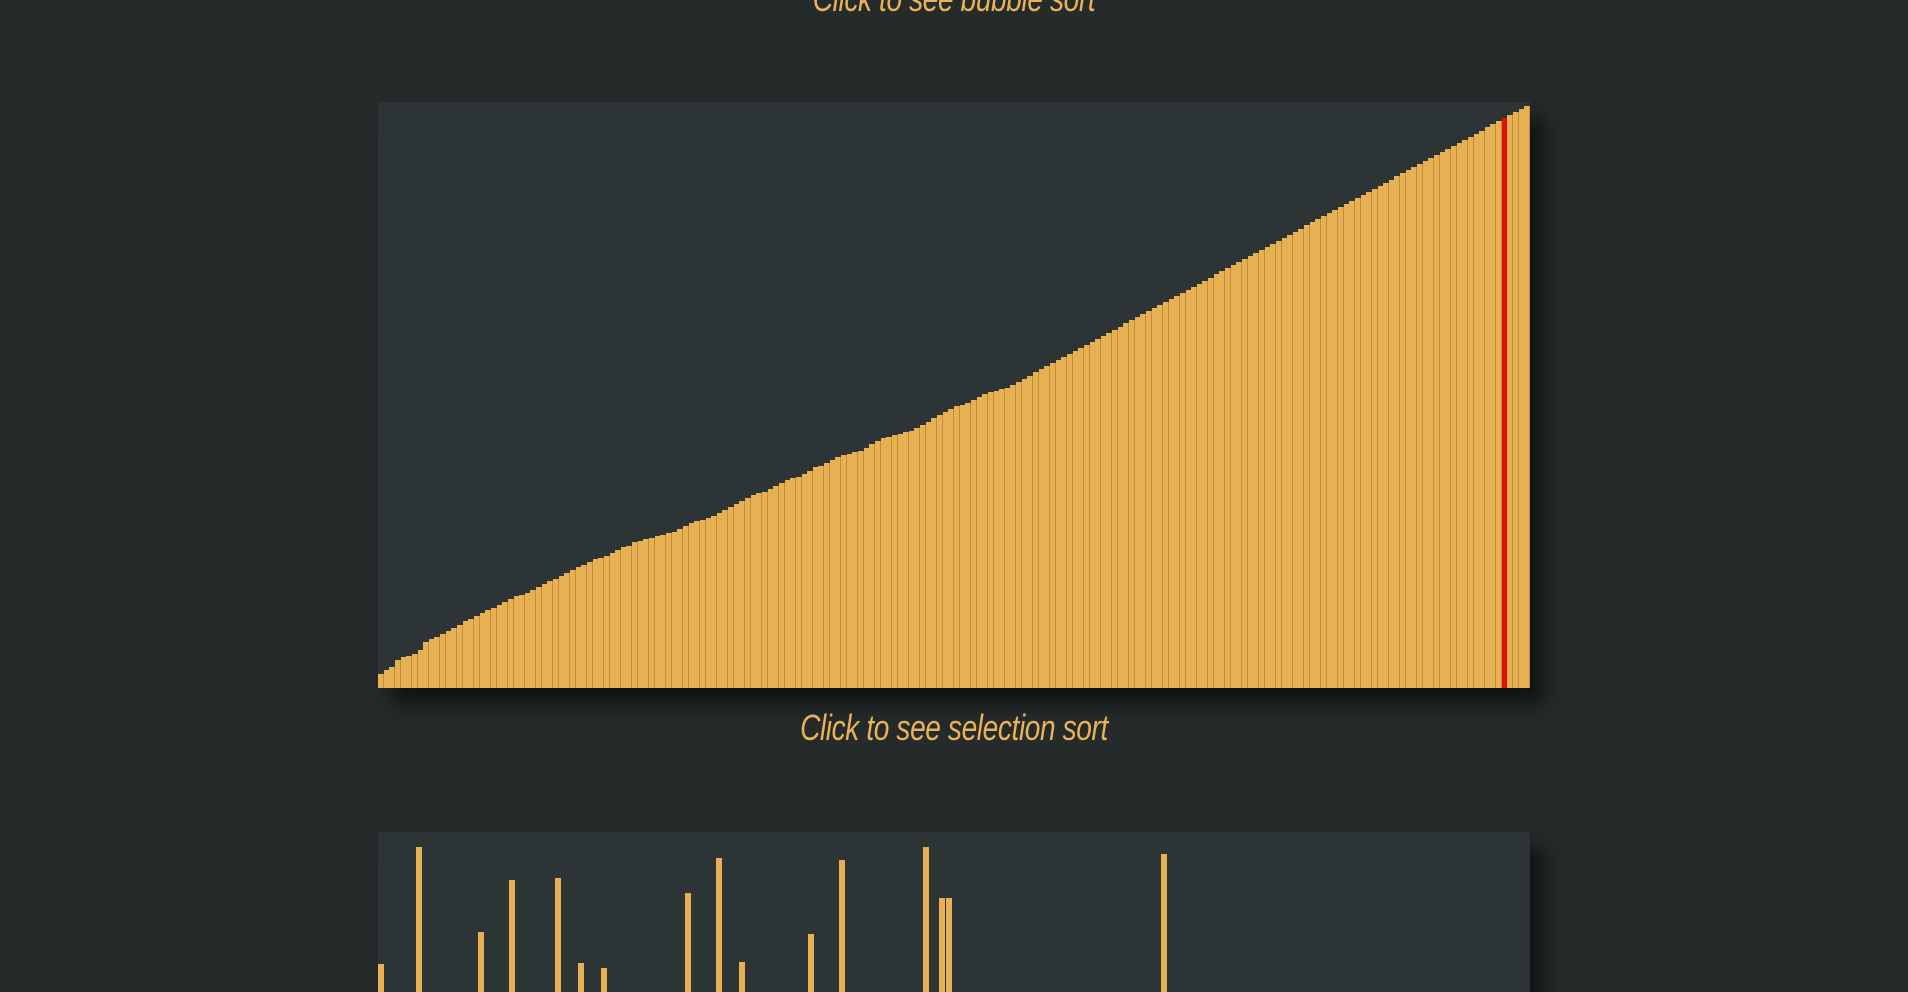 The height and width of the screenshot is (992, 1908). What do you see at coordinates (954, 10) in the screenshot?
I see `bubble-sort-caption: Click to see bubble sort` at bounding box center [954, 10].